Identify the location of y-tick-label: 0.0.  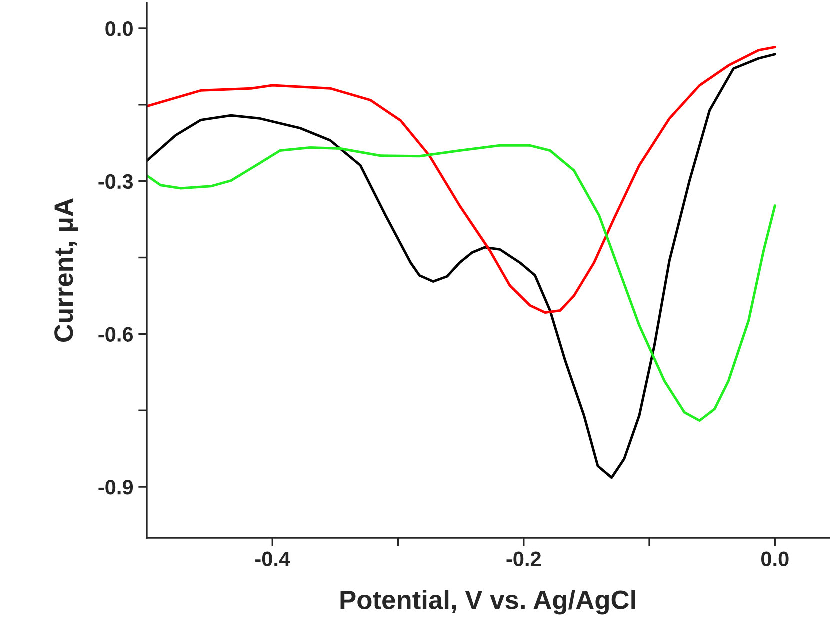
(119, 28).